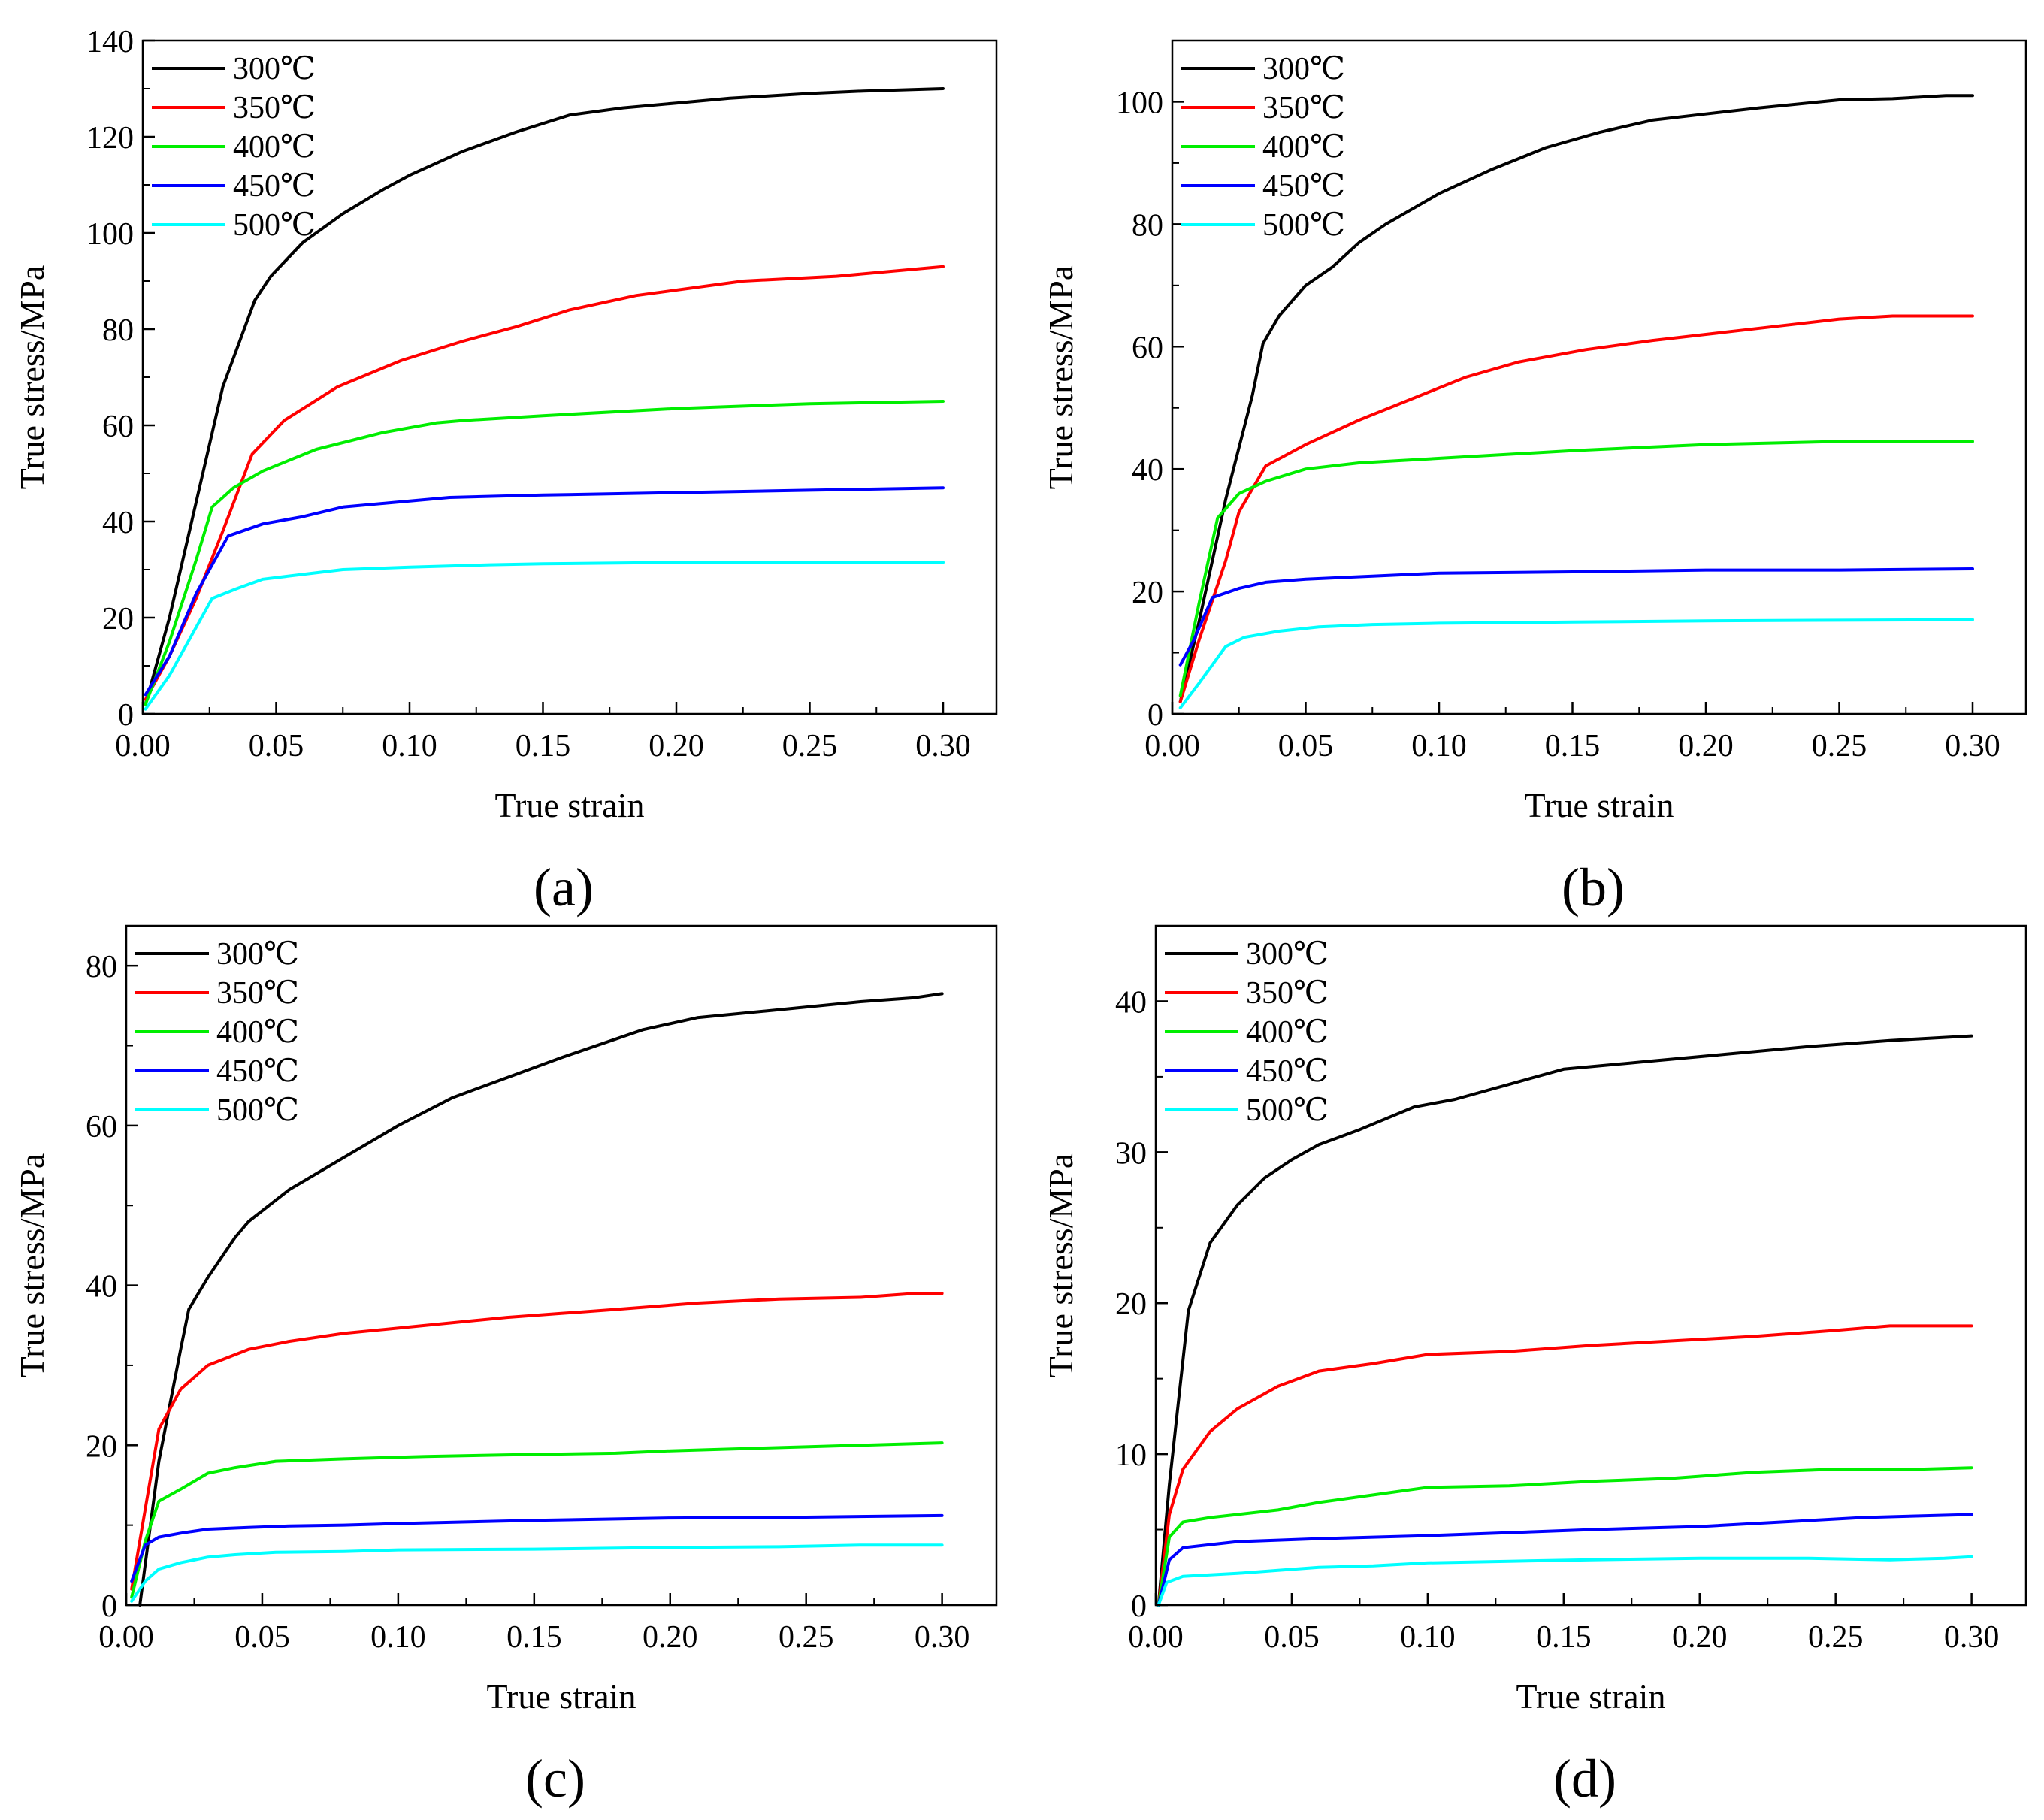  Describe the element at coordinates (1593, 887) in the screenshot. I see `panel-label: (b)` at that location.